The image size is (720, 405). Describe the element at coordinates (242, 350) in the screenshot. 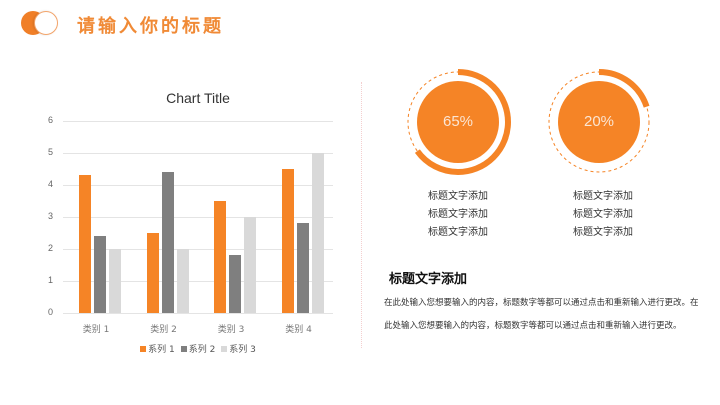

I see `legend-label: 系列 3` at that location.